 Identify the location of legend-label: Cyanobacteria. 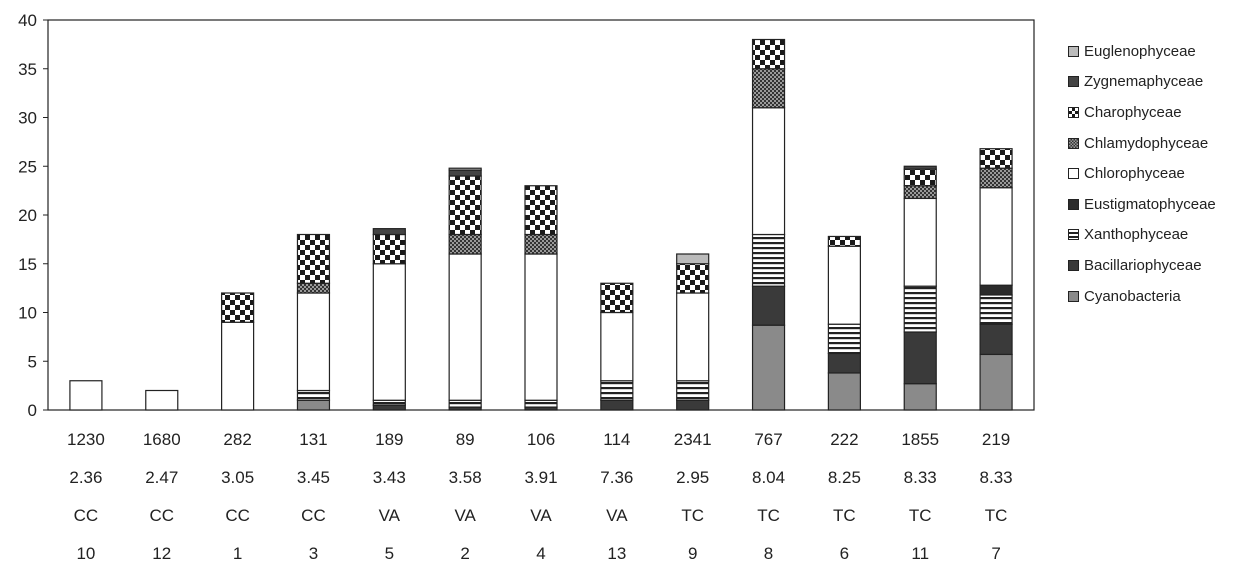
(1132, 296).